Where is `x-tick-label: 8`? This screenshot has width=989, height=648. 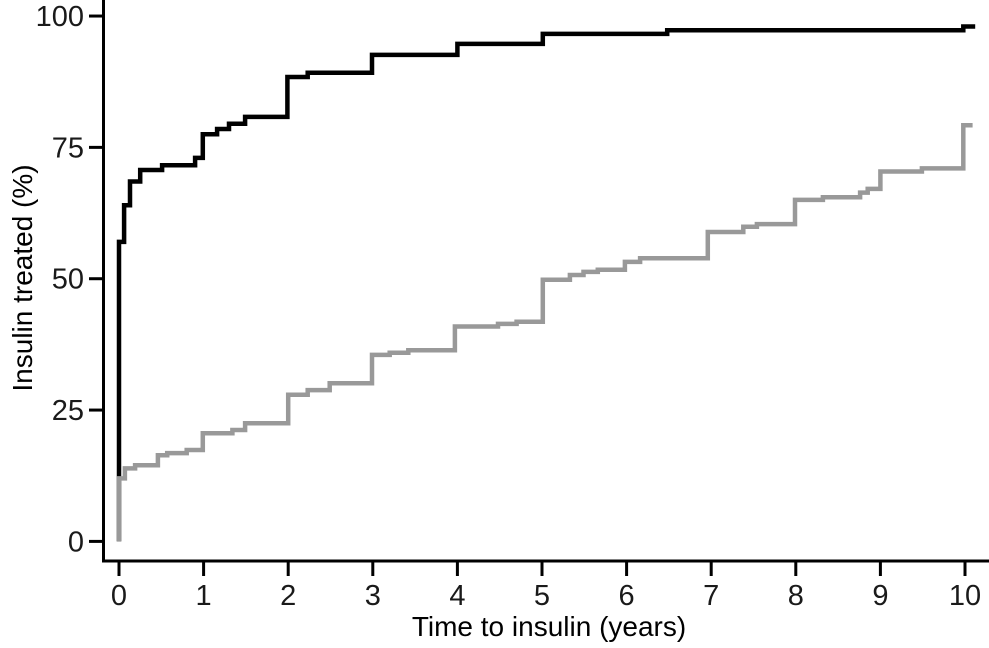
x-tick-label: 8 is located at coordinates (796, 596).